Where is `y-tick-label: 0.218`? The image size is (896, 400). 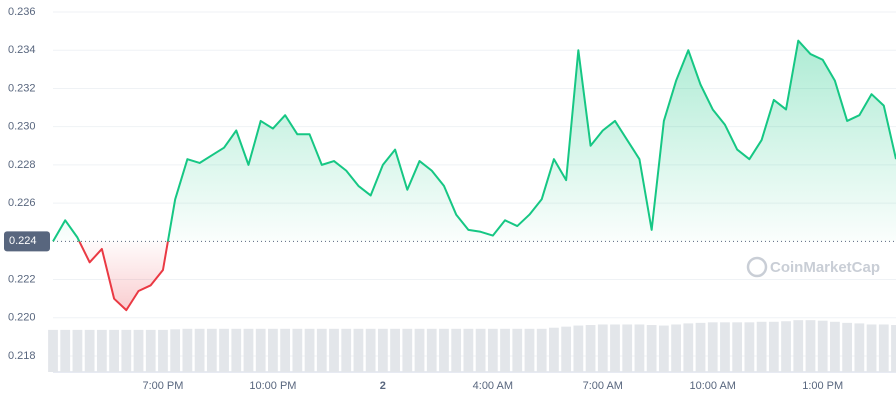
y-tick-label: 0.218 is located at coordinates (22, 356).